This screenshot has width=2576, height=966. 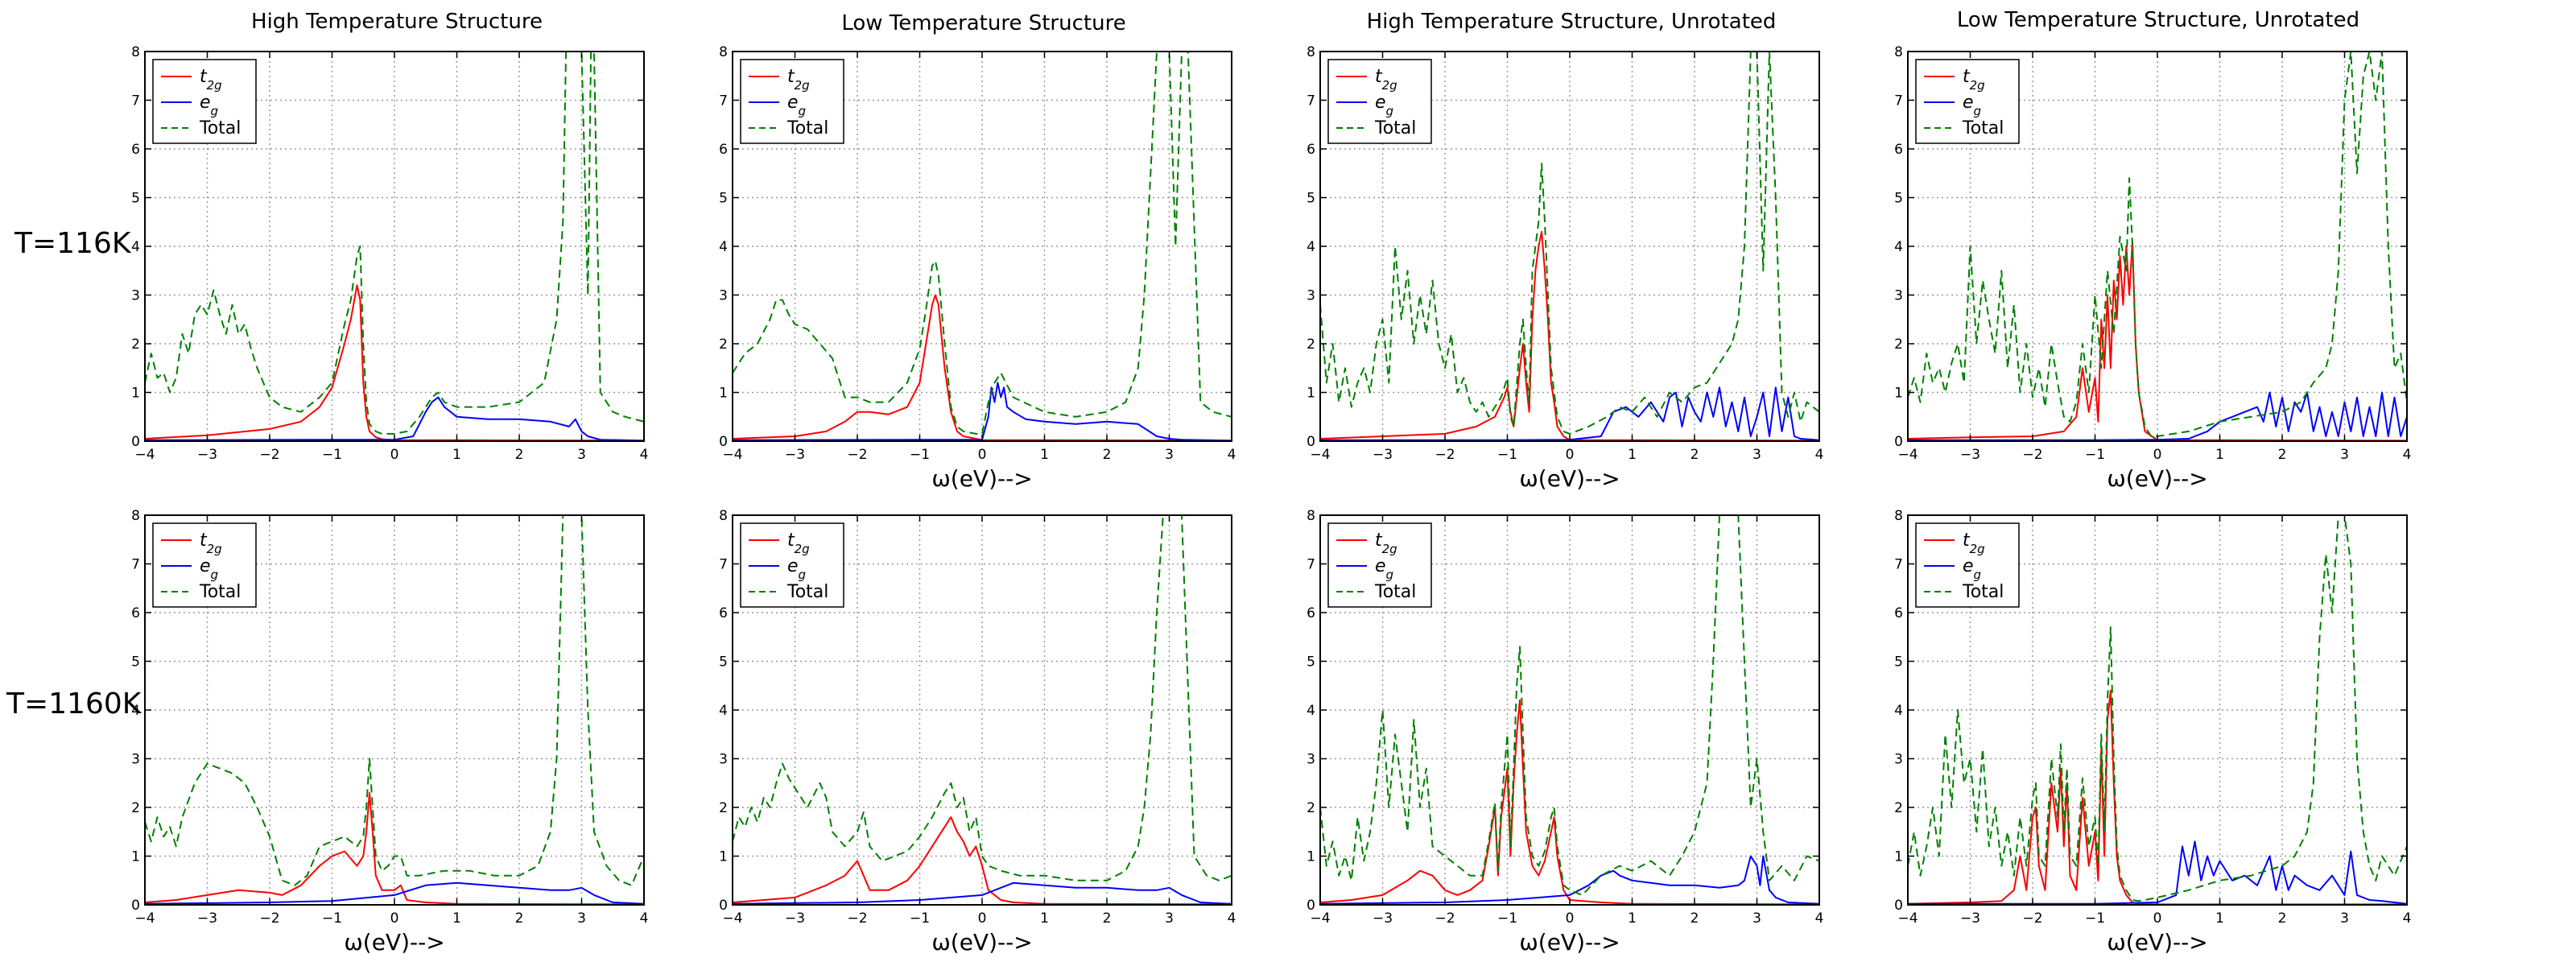 I want to click on series-line-total, so click(x=982, y=698).